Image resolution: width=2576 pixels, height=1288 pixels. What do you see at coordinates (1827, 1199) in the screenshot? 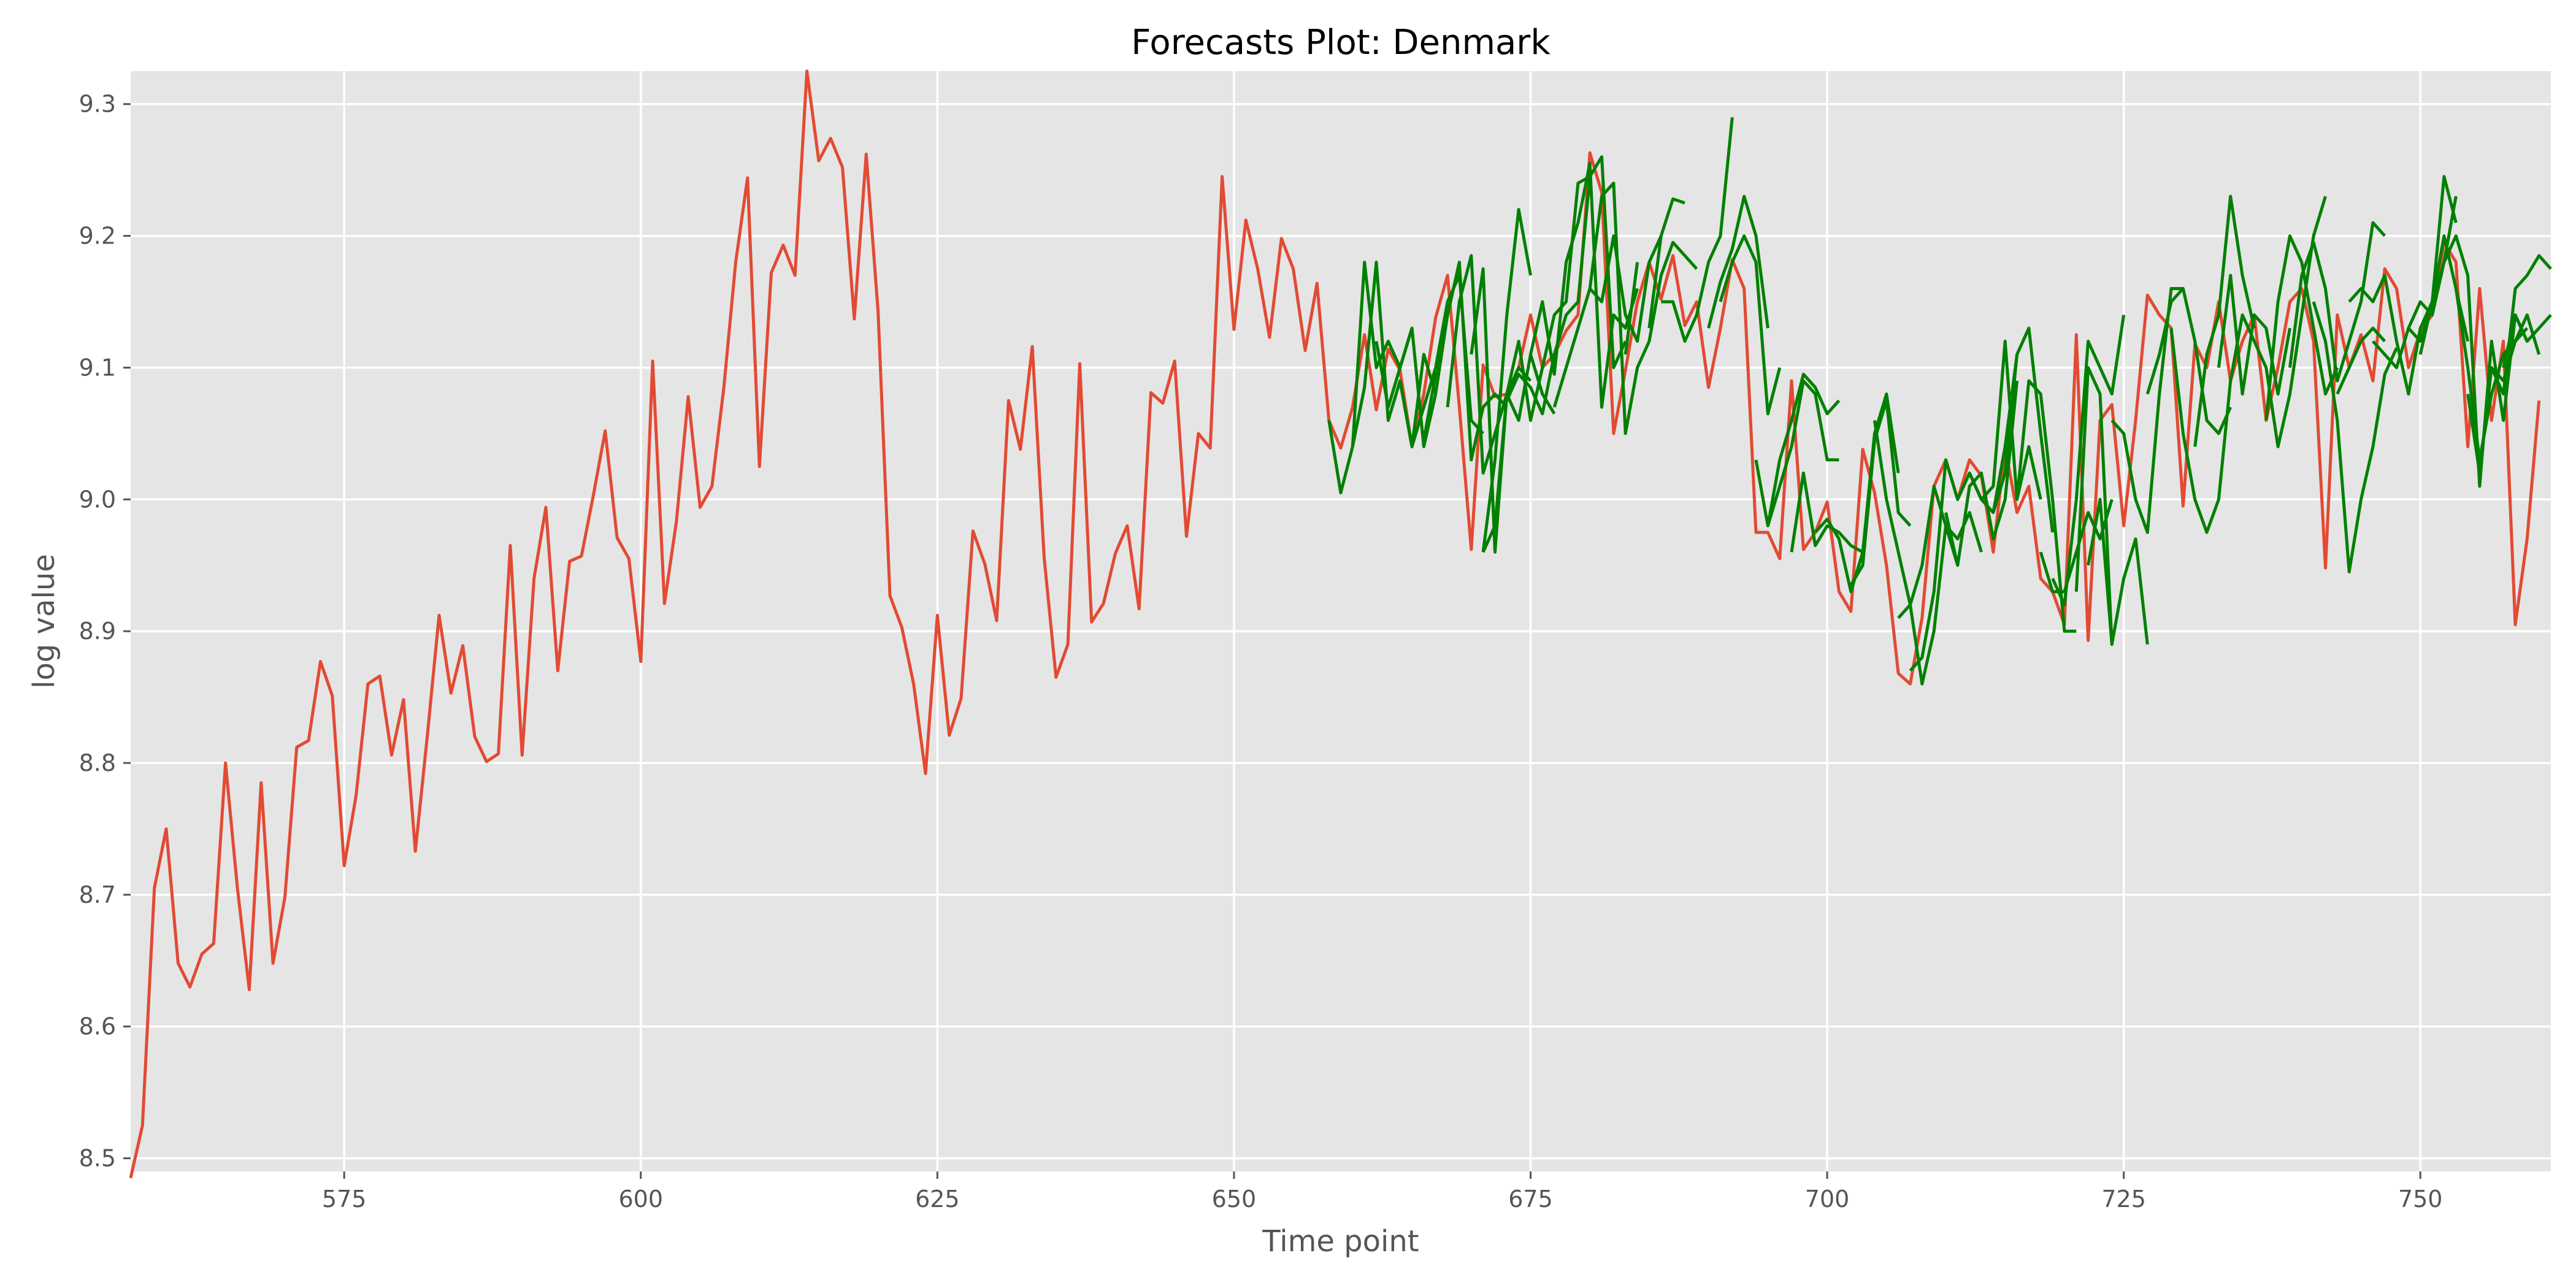
I see `x-tick-label: 700` at bounding box center [1827, 1199].